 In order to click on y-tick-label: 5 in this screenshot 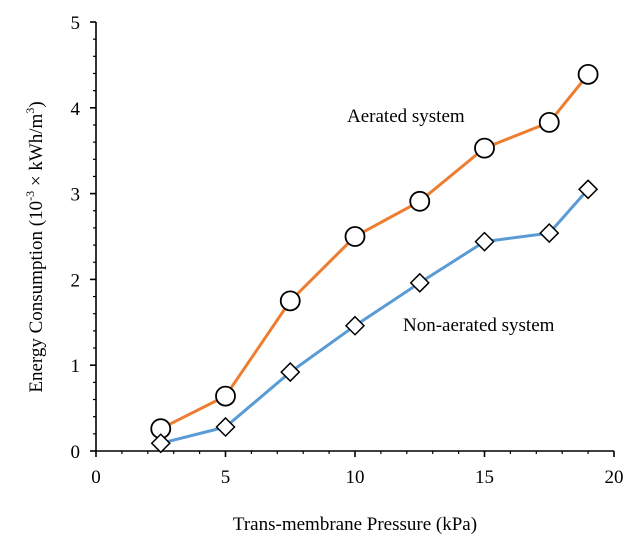, I will do `click(76, 23)`.